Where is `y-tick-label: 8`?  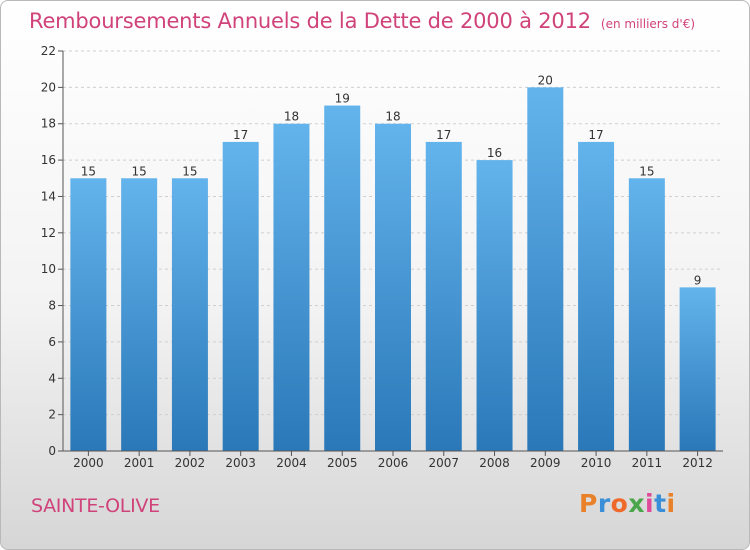
y-tick-label: 8 is located at coordinates (52, 306).